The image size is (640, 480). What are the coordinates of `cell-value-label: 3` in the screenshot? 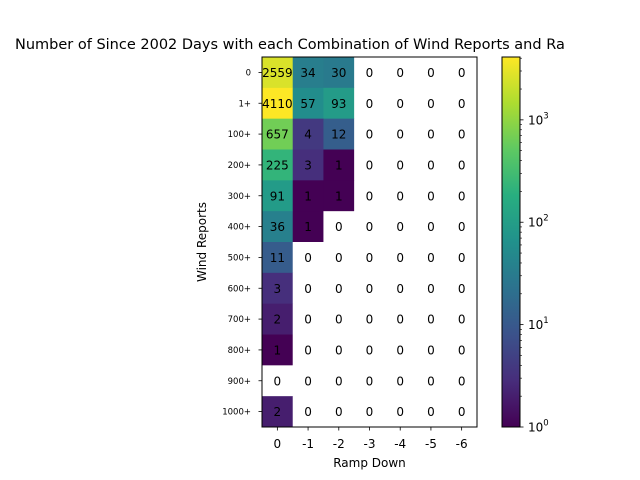 It's located at (278, 289).